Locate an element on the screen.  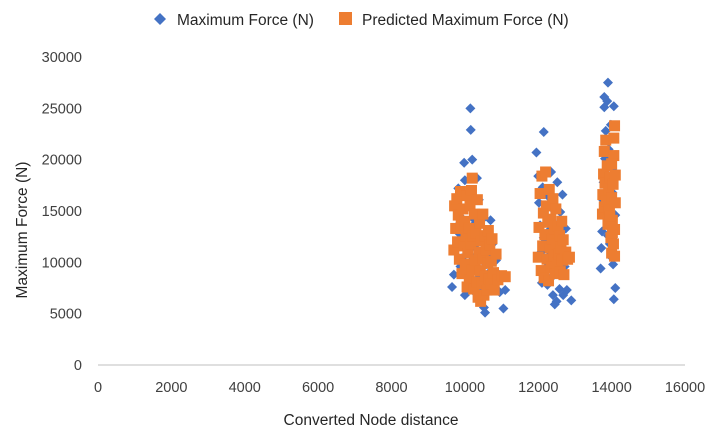
y-axis-title: Maximum Force (N) is located at coordinates (22, 230).